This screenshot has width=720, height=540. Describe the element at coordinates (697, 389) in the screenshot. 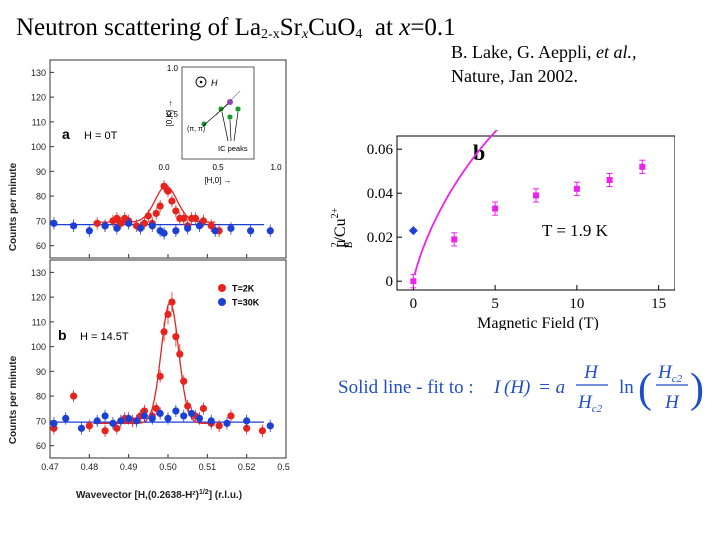

I see `formula-paren-right: )` at that location.